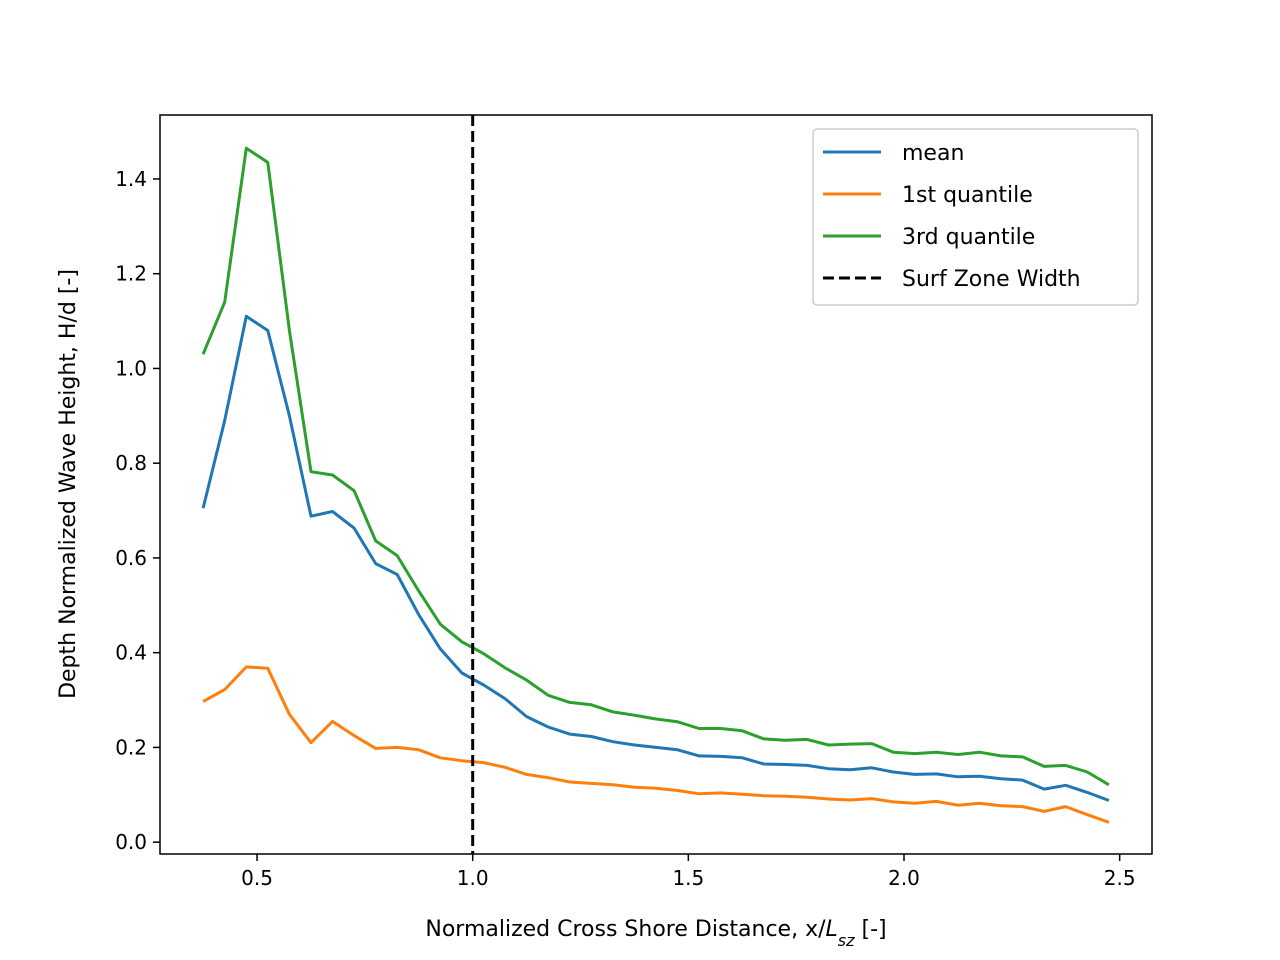 The image size is (1280, 960). Describe the element at coordinates (68, 484) in the screenshot. I see `y-axis-label: Depth Normalized Wave Height, H/d [-]` at that location.